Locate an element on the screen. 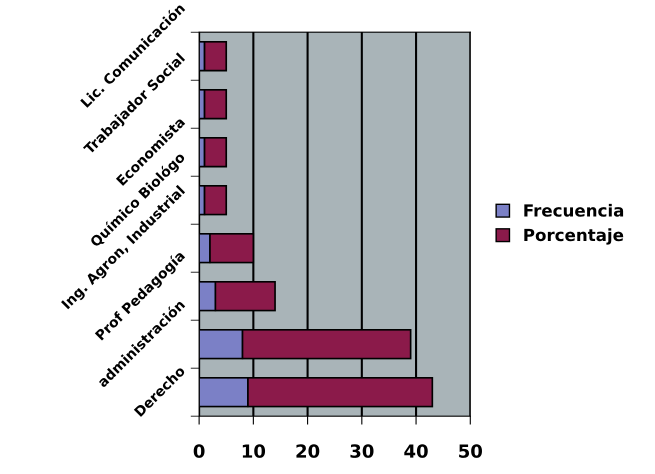  x-tick-label: 10 is located at coordinates (254, 451).